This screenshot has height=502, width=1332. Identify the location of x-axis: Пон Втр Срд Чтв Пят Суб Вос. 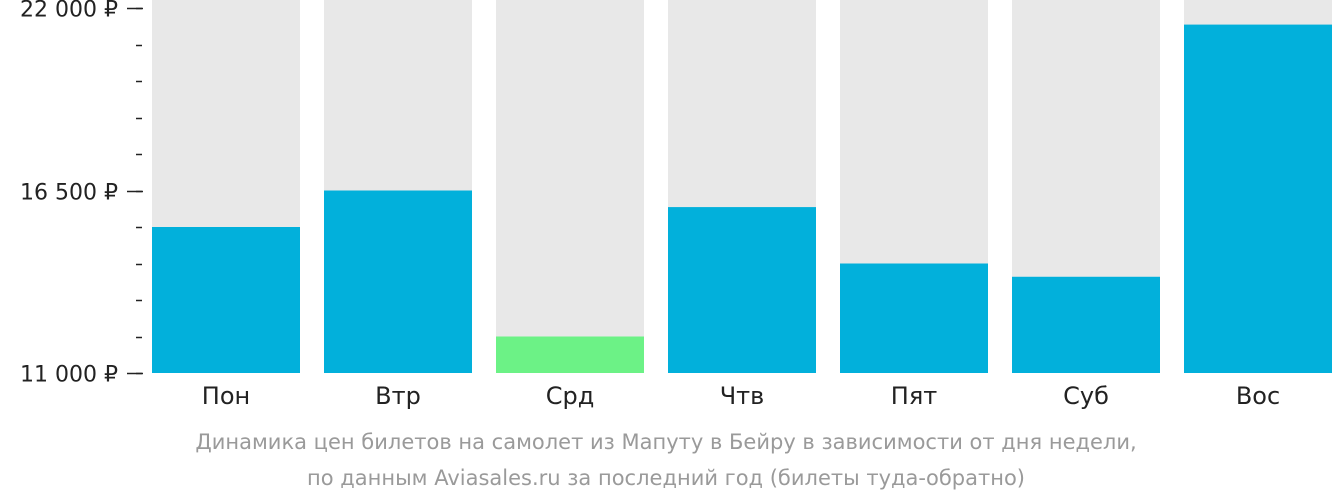
(741, 396).